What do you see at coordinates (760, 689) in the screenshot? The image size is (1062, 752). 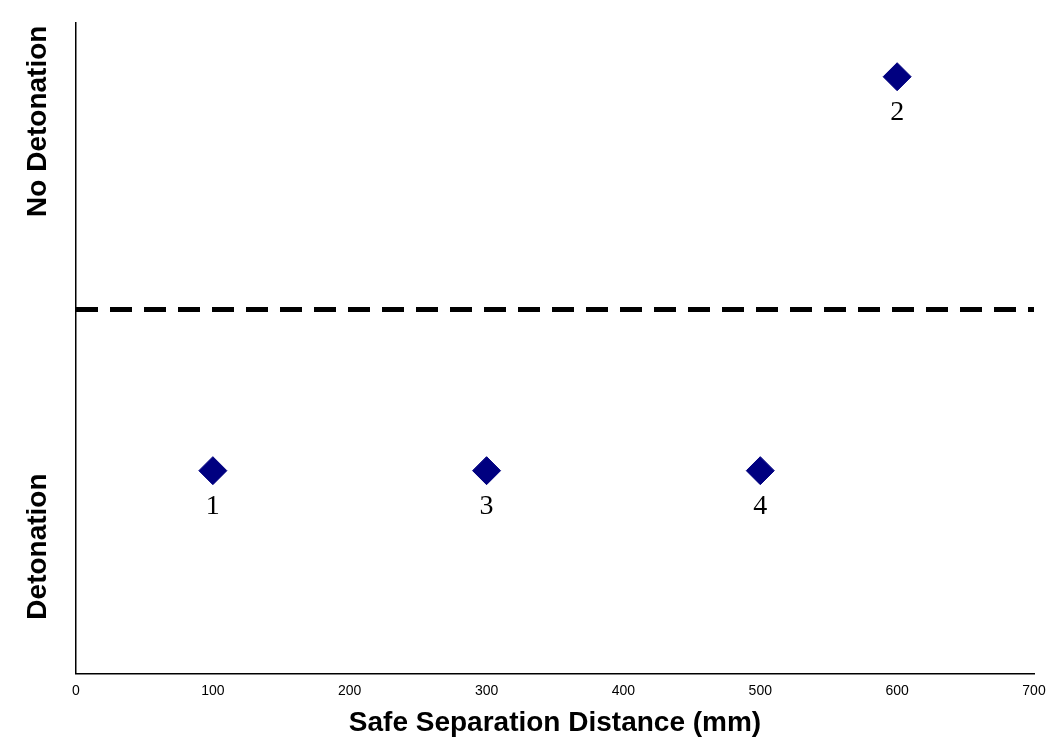 I see `x-tick-label: 500` at bounding box center [760, 689].